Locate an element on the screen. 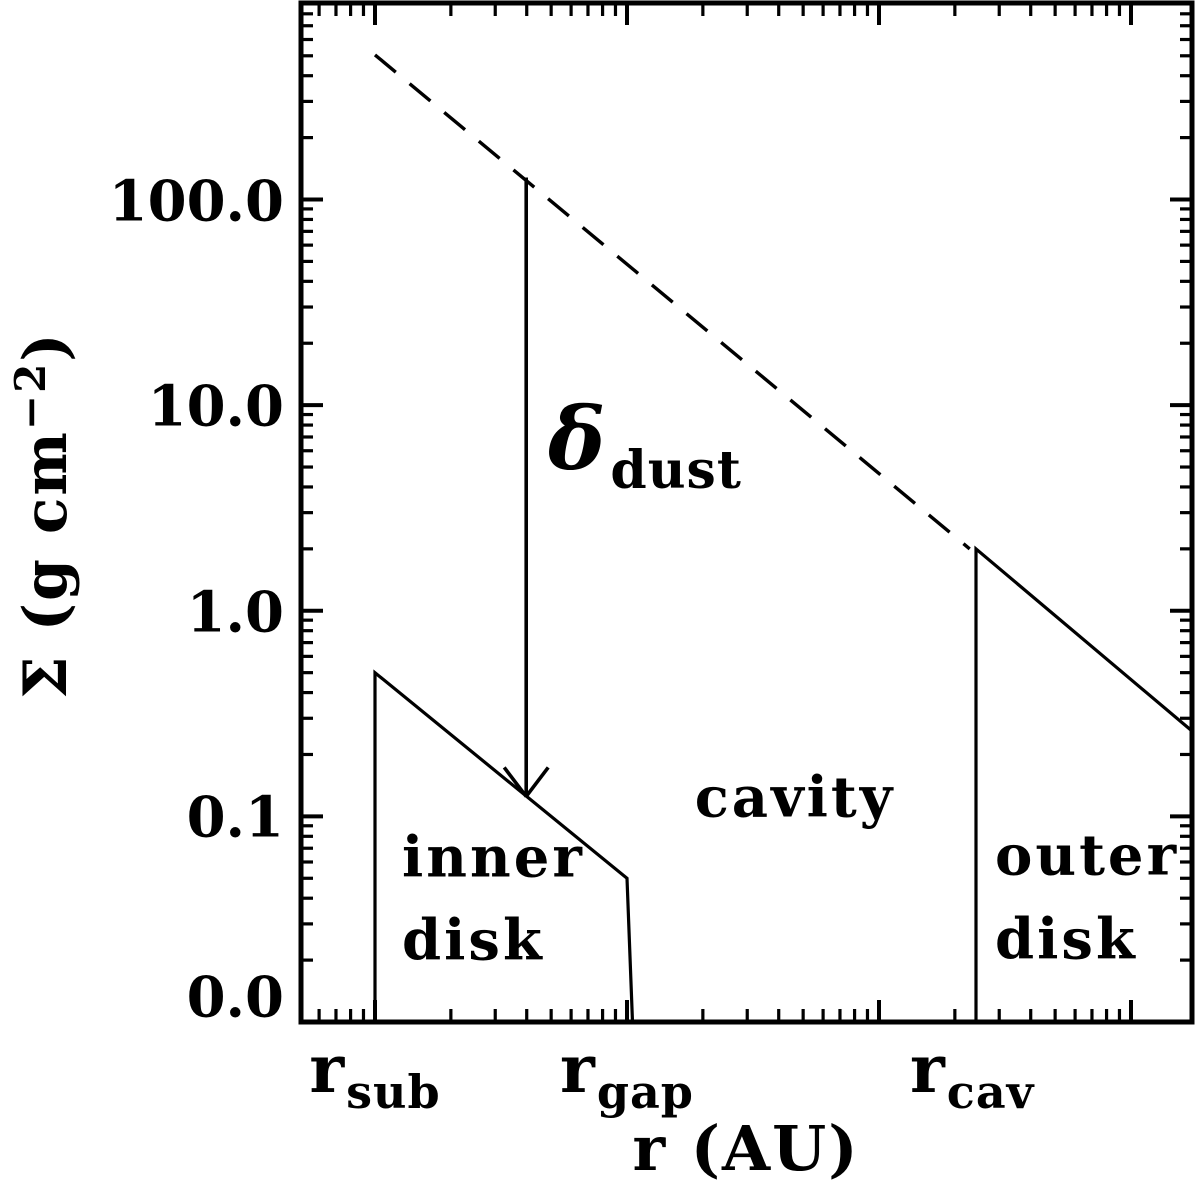 Image resolution: width=1200 pixels, height=1193 pixels. x-tick-label: rcav is located at coordinates (972, 1075).